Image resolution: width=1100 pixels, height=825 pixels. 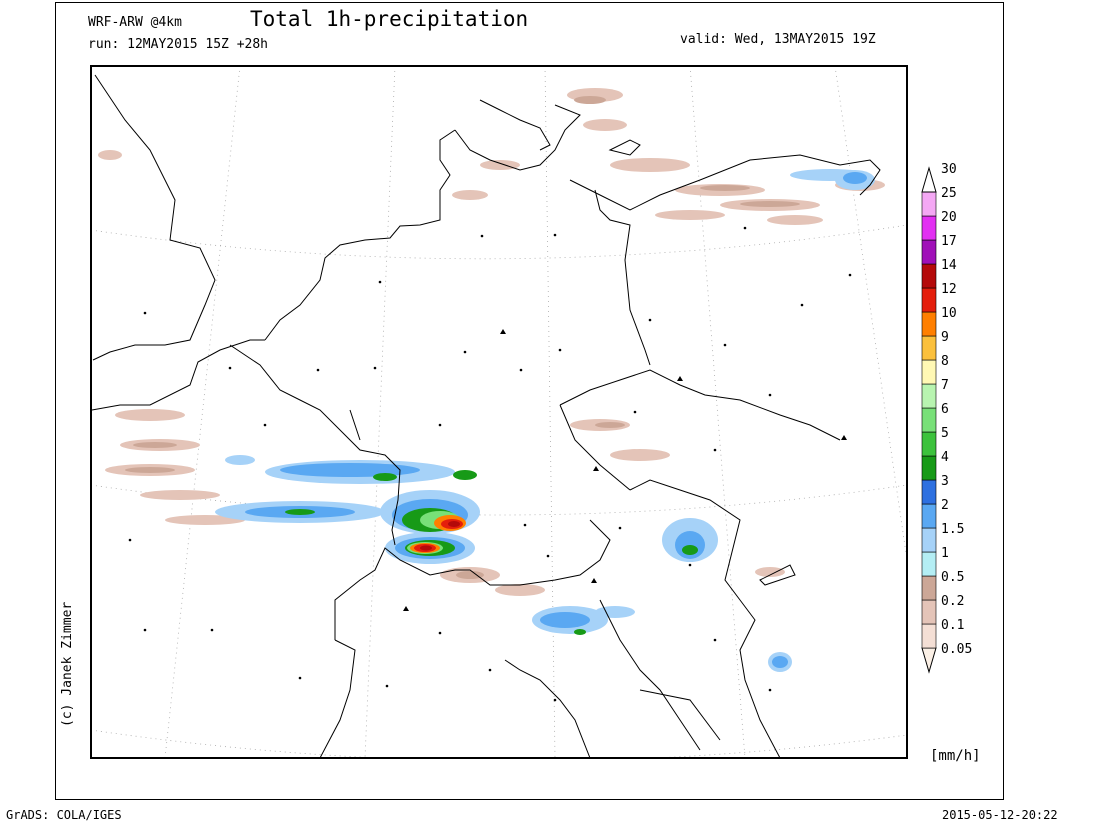 What do you see at coordinates (952, 625) in the screenshot?
I see `legend-label: 0.1` at bounding box center [952, 625].